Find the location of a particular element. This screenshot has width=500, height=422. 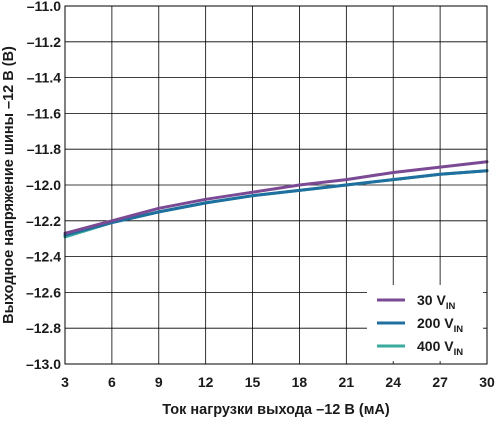

y-tick-label: –11.0 is located at coordinates (44, 7).